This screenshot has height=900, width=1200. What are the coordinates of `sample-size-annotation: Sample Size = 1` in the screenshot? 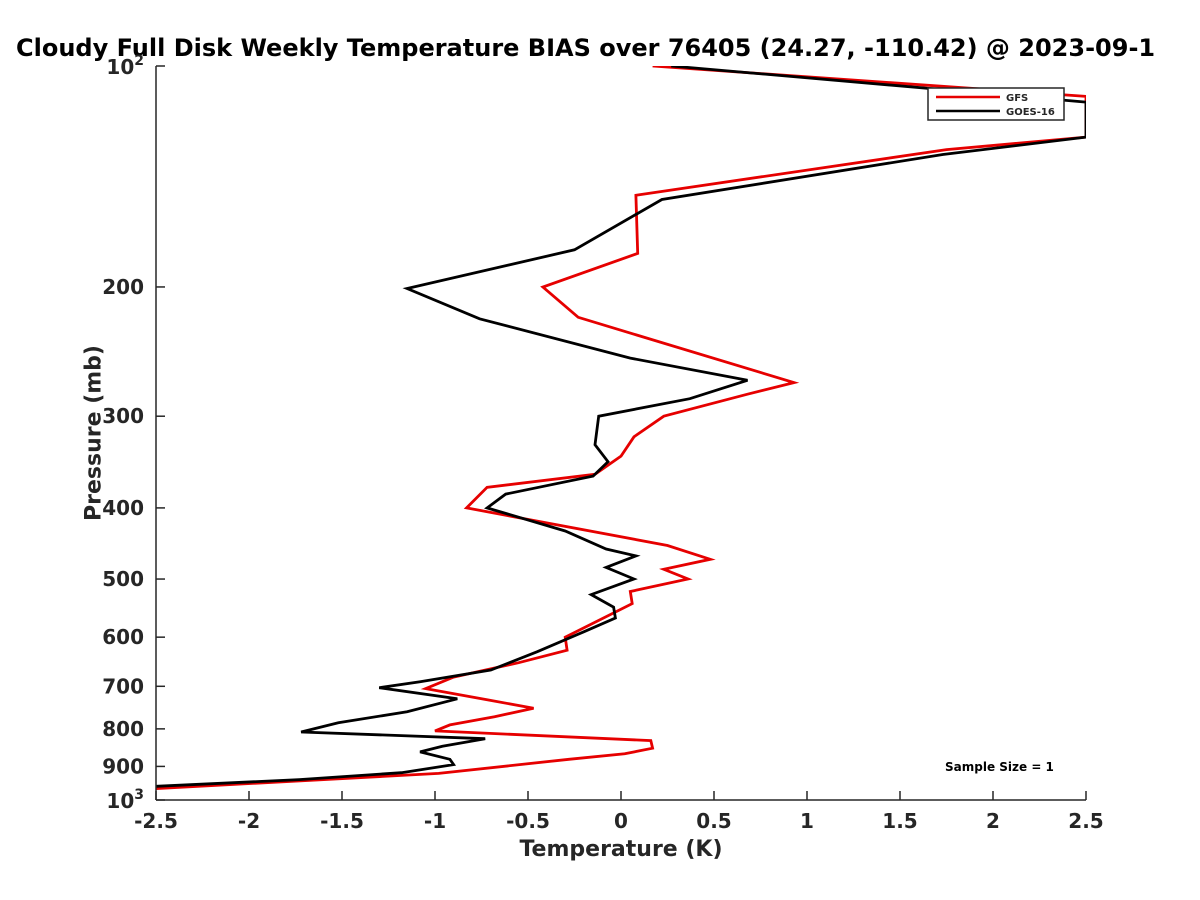 It's located at (999, 767).